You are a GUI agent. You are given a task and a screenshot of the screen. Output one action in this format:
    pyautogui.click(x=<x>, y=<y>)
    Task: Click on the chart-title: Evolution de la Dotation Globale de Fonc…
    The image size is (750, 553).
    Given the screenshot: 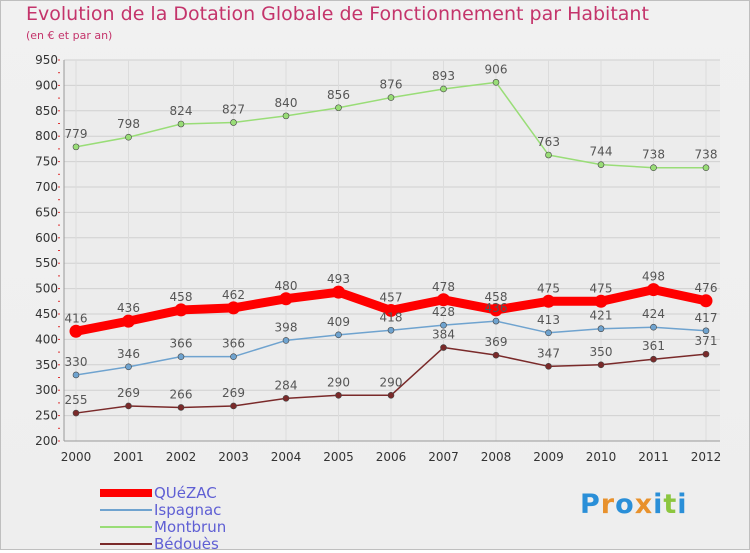 What is the action you would take?
    pyautogui.click(x=337, y=14)
    